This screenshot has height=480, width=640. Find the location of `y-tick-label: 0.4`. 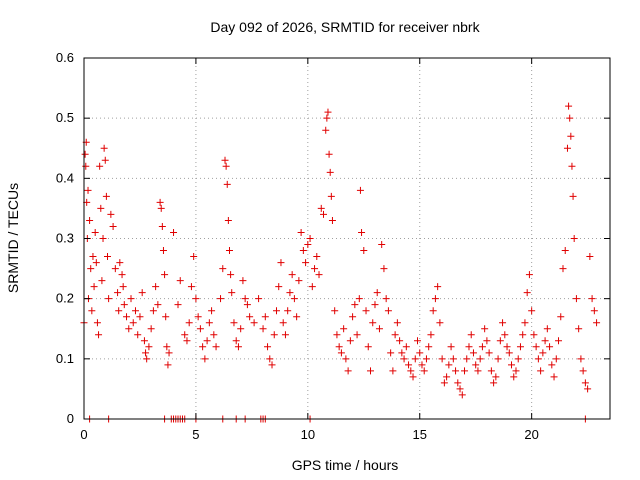

y-tick-label: 0.4 is located at coordinates (65, 177).